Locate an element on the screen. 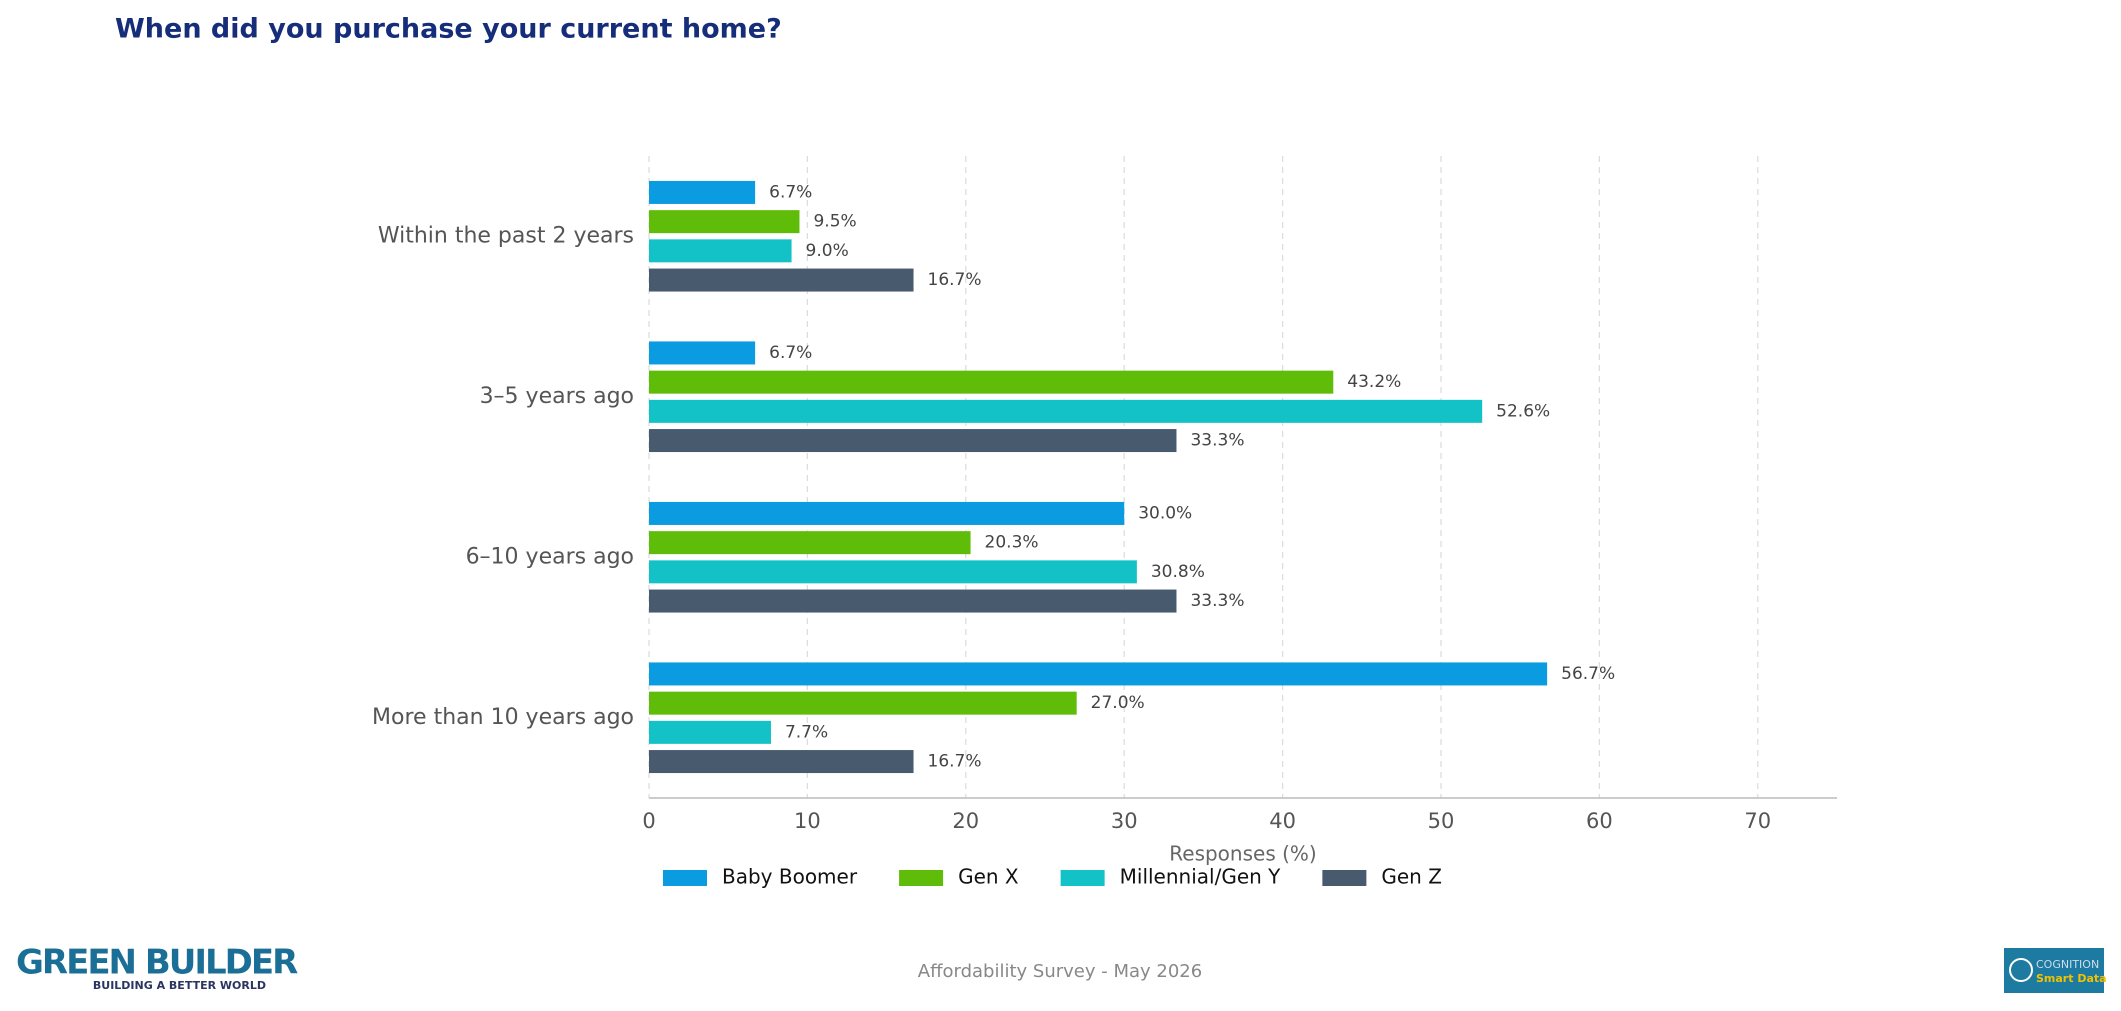  x-tick-label: 10 is located at coordinates (807, 821).